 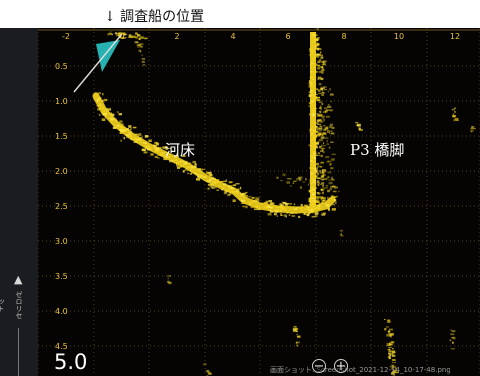 What do you see at coordinates (377, 150) in the screenshot?
I see `pier-label: P3 橋脚` at bounding box center [377, 150].